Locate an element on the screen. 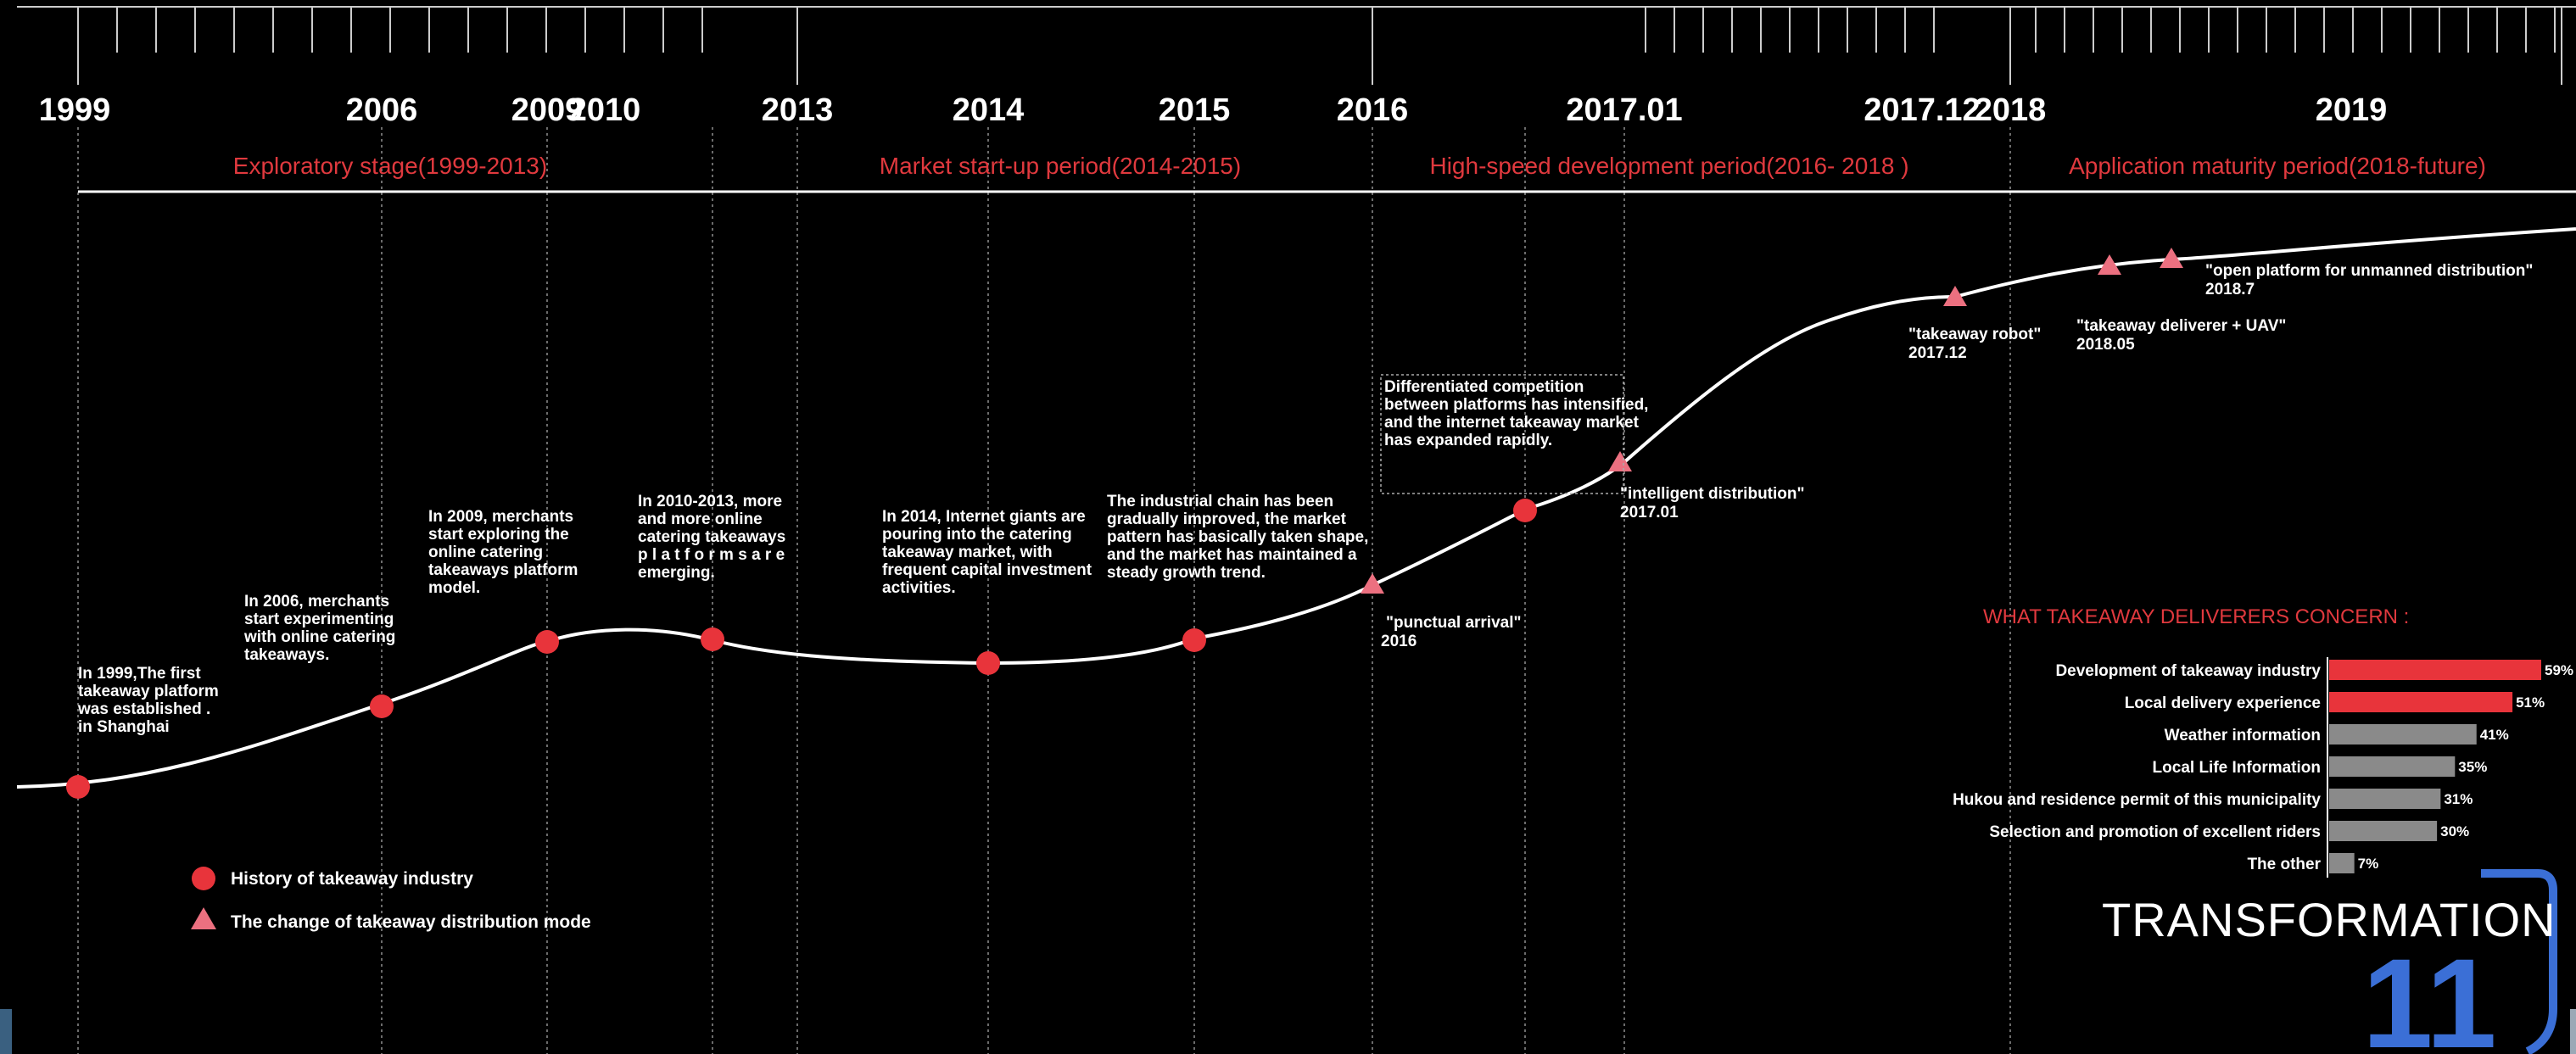  history-marker-2016 is located at coordinates (1525, 510).